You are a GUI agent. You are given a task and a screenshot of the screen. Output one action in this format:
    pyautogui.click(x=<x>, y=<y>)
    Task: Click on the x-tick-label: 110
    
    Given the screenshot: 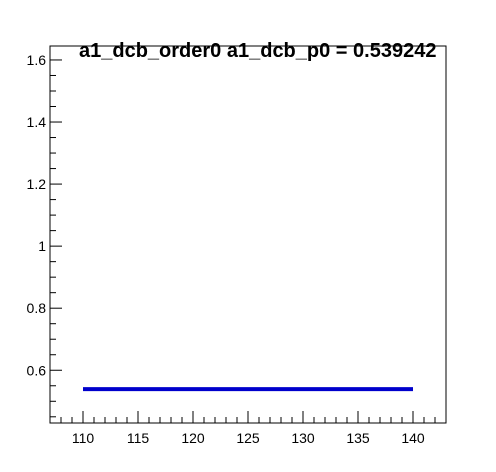 What is the action you would take?
    pyautogui.click(x=83, y=438)
    